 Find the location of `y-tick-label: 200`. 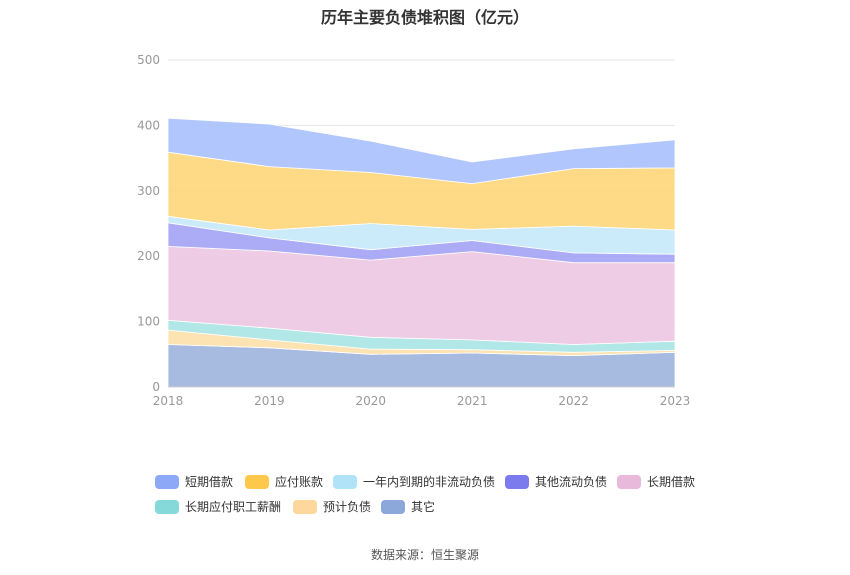

y-tick-label: 200 is located at coordinates (148, 256).